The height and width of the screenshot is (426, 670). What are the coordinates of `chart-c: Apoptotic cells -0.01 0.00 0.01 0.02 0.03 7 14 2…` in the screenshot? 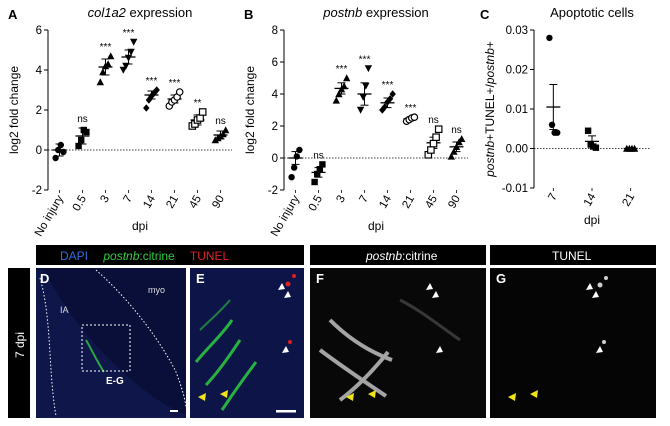 It's located at (566, 116).